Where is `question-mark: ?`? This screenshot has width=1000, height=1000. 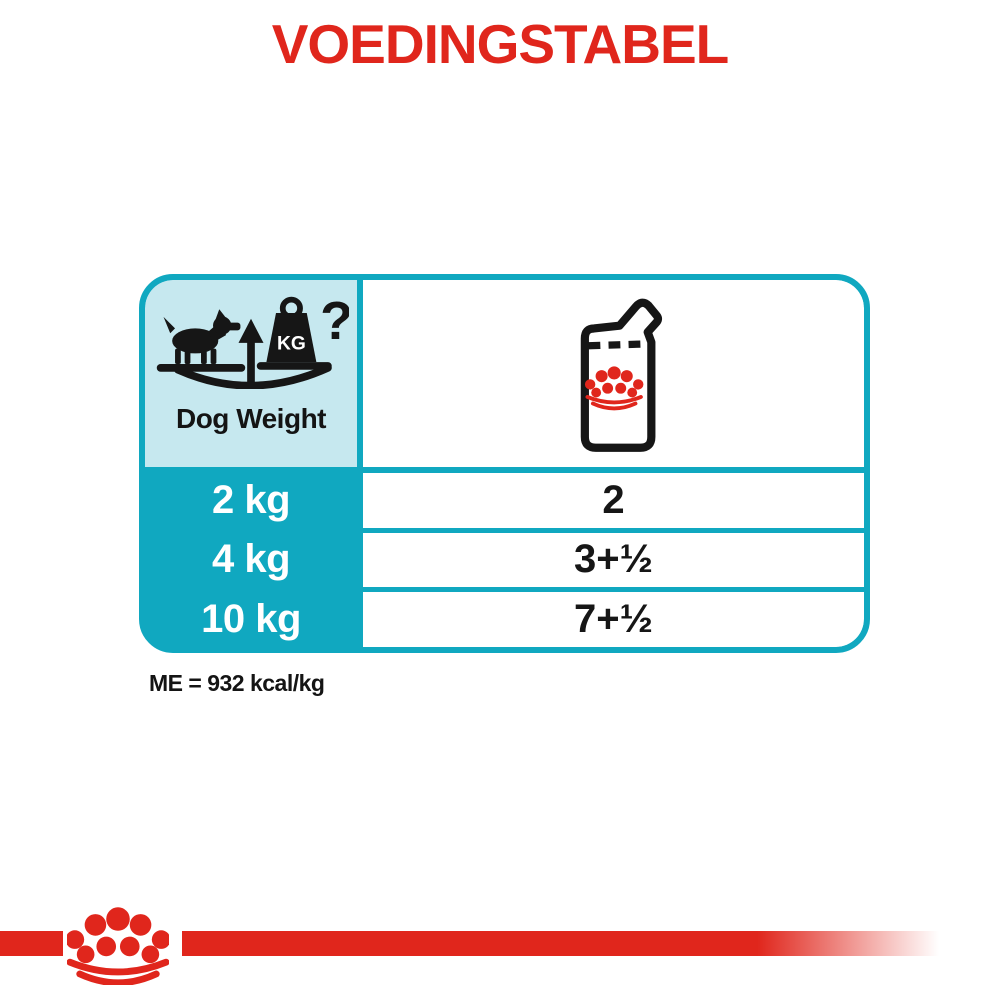 question-mark: ? is located at coordinates (334, 321).